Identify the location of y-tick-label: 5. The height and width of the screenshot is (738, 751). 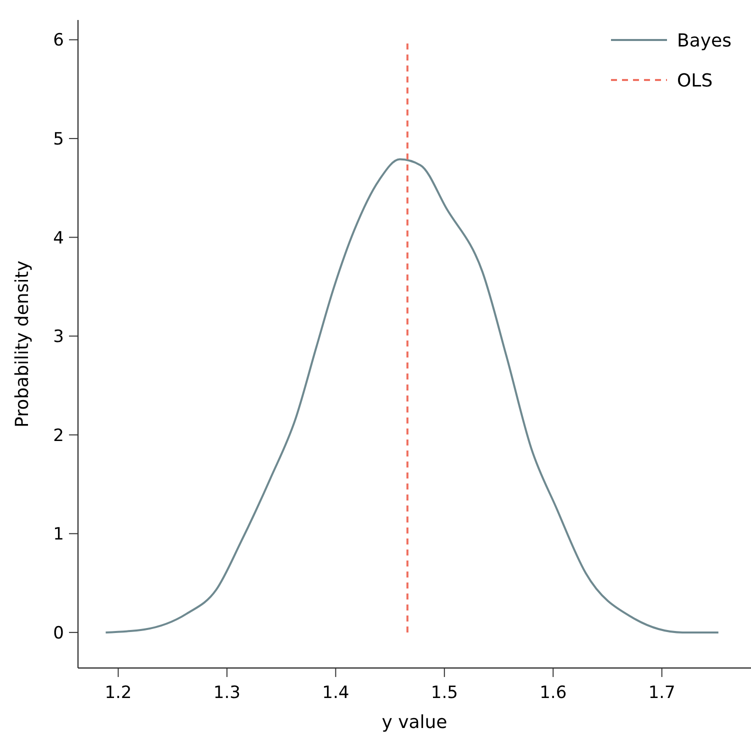
(58, 139).